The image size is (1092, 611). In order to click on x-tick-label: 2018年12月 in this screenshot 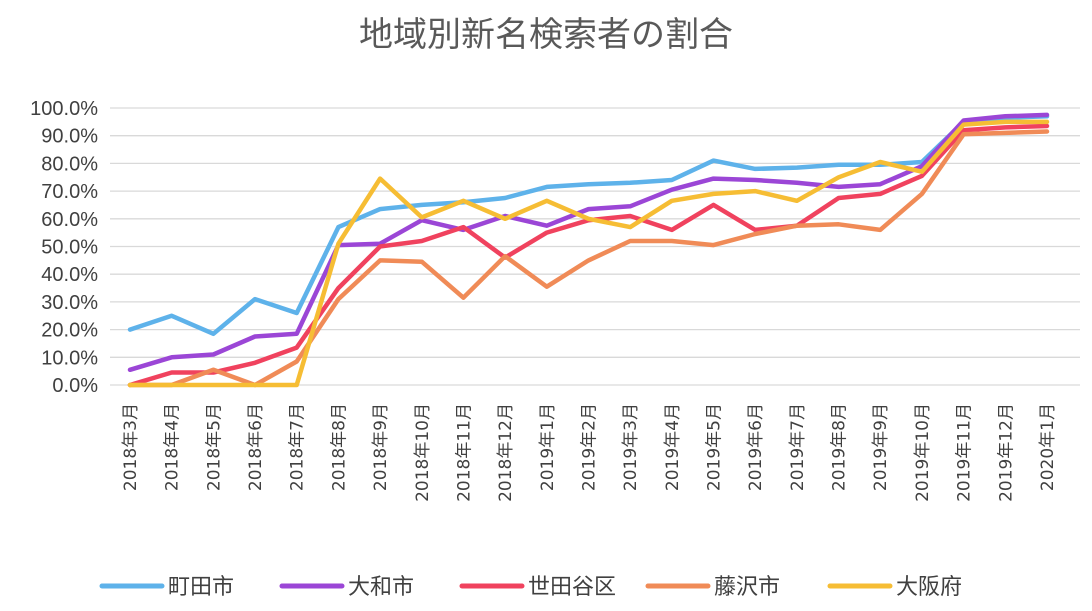, I will do `click(506, 452)`.